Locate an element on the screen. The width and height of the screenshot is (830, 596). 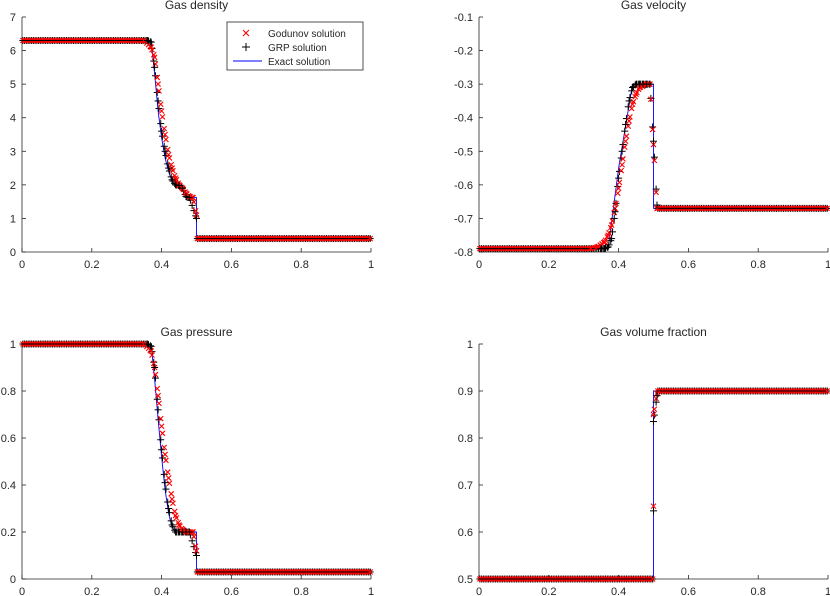
x-tick-label: 0.8 is located at coordinates (758, 591).